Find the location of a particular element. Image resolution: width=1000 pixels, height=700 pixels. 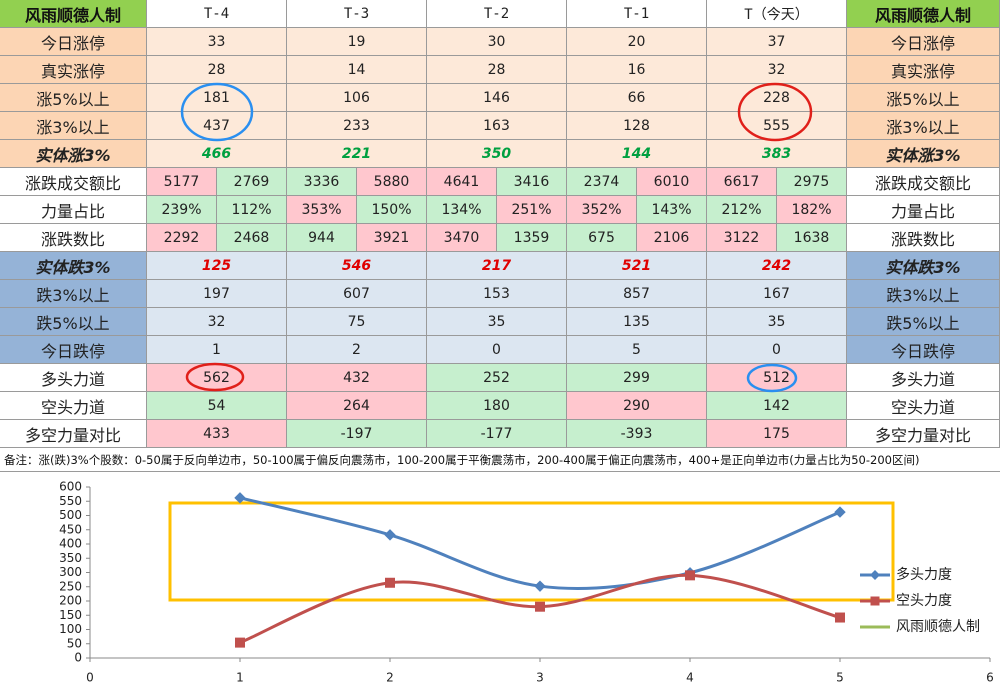

cell: 2292 is located at coordinates (182, 238).